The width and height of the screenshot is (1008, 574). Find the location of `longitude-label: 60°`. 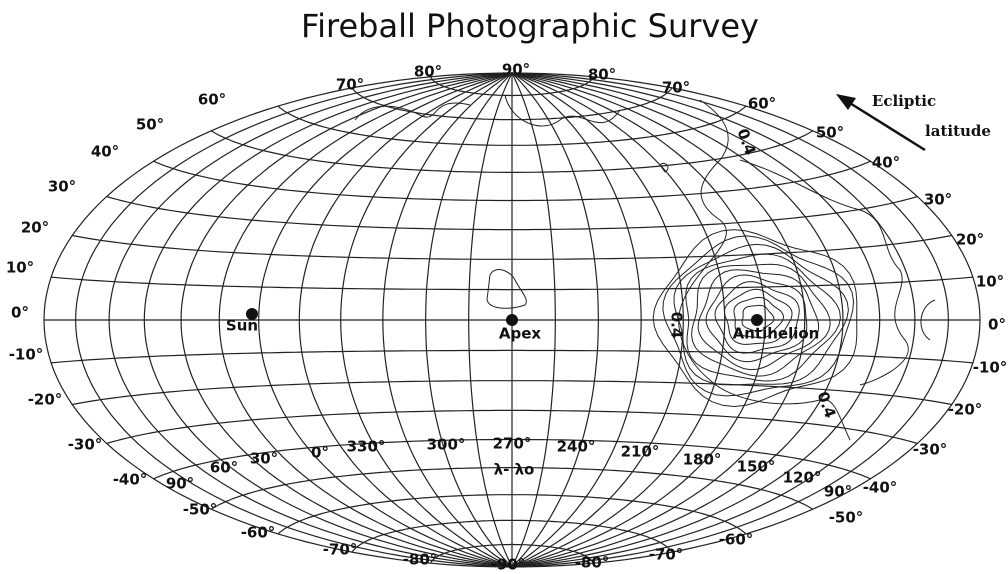

longitude-label: 60° is located at coordinates (224, 468).